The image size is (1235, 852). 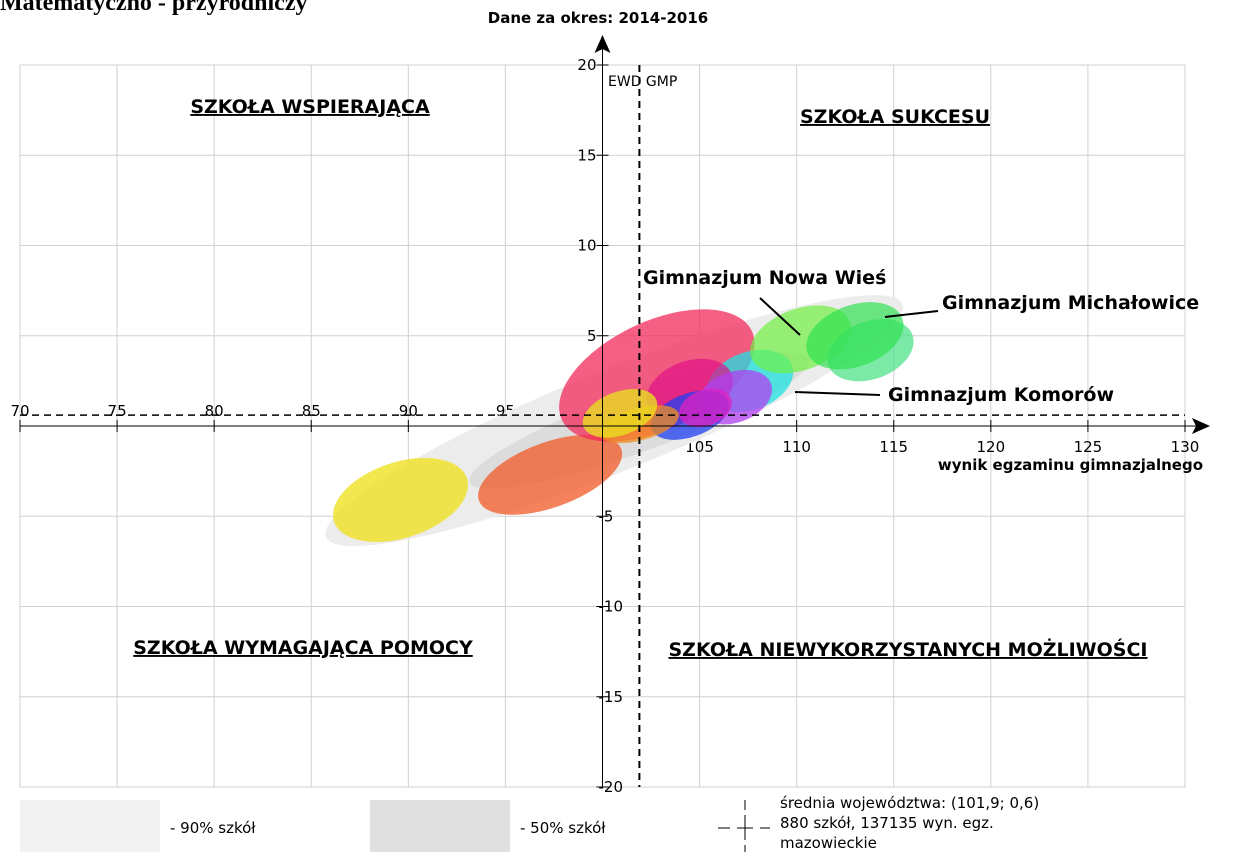 What do you see at coordinates (213, 828) in the screenshot?
I see `legend-label: - 90% szkół` at bounding box center [213, 828].